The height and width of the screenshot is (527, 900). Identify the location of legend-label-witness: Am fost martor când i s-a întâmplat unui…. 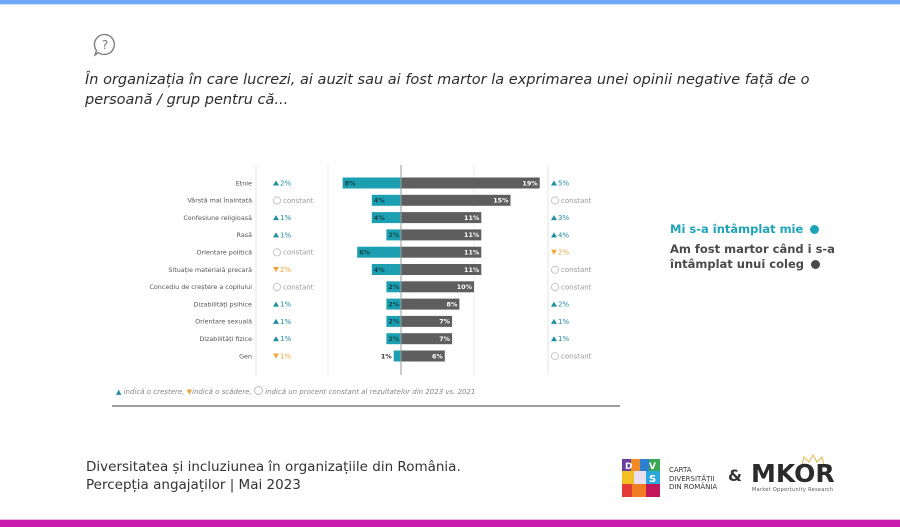
(752, 256).